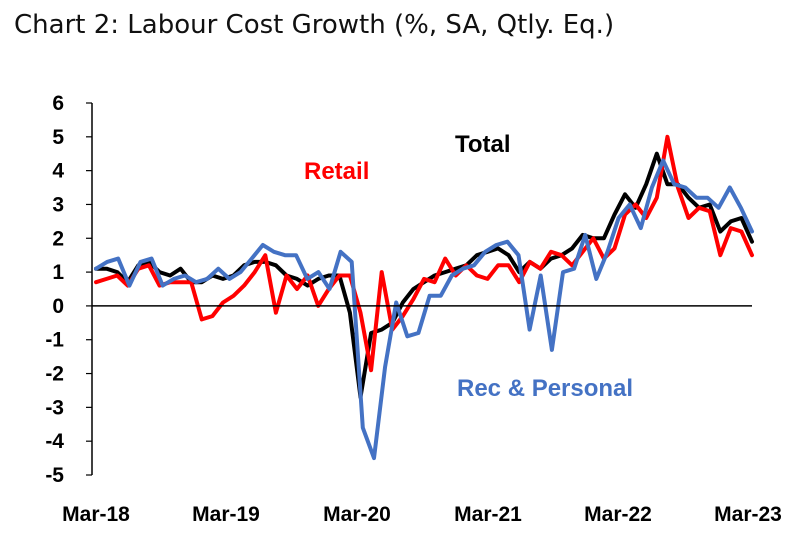  Describe the element at coordinates (58, 272) in the screenshot. I see `y-tick-label: 1` at that location.